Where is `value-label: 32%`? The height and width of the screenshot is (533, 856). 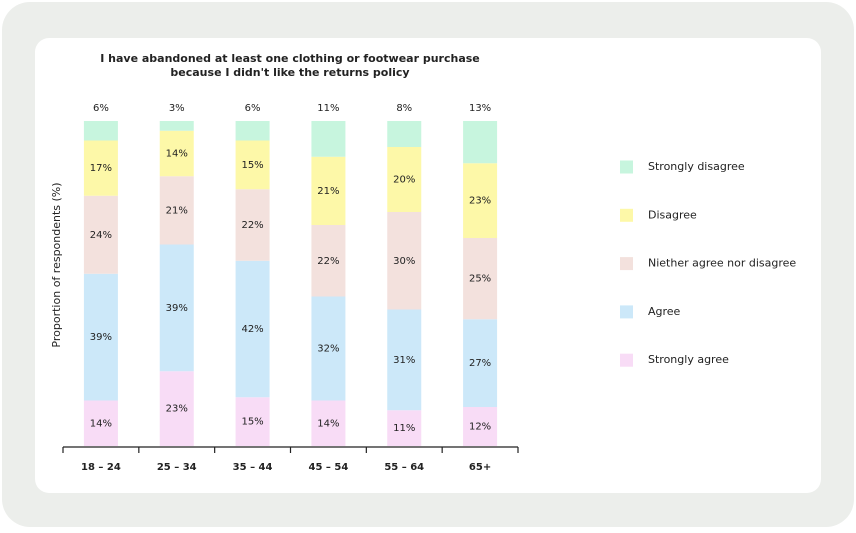 value-label: 32% is located at coordinates (328, 349).